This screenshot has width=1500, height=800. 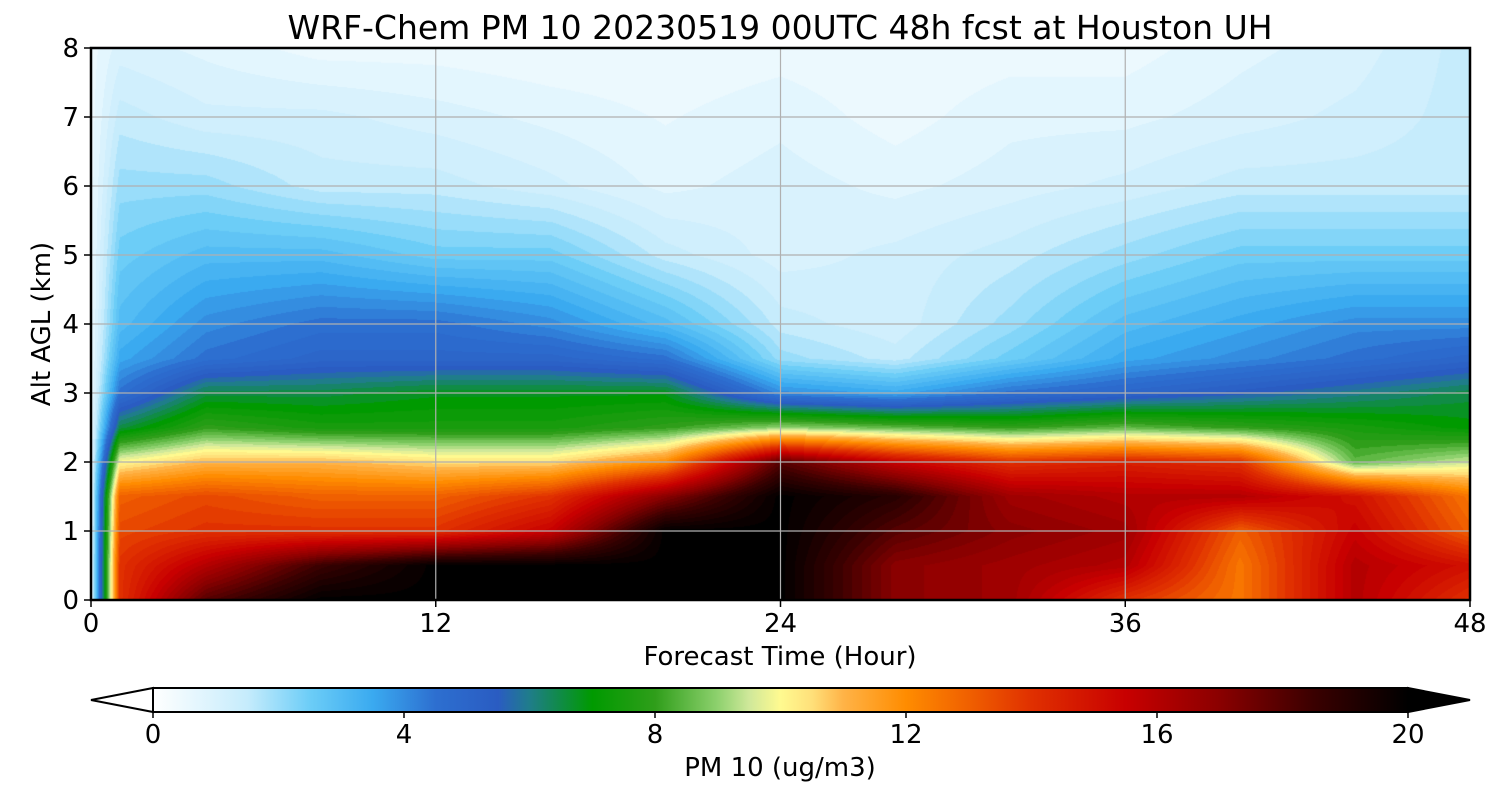 I want to click on x-tick-label: 12, so click(x=435, y=624).